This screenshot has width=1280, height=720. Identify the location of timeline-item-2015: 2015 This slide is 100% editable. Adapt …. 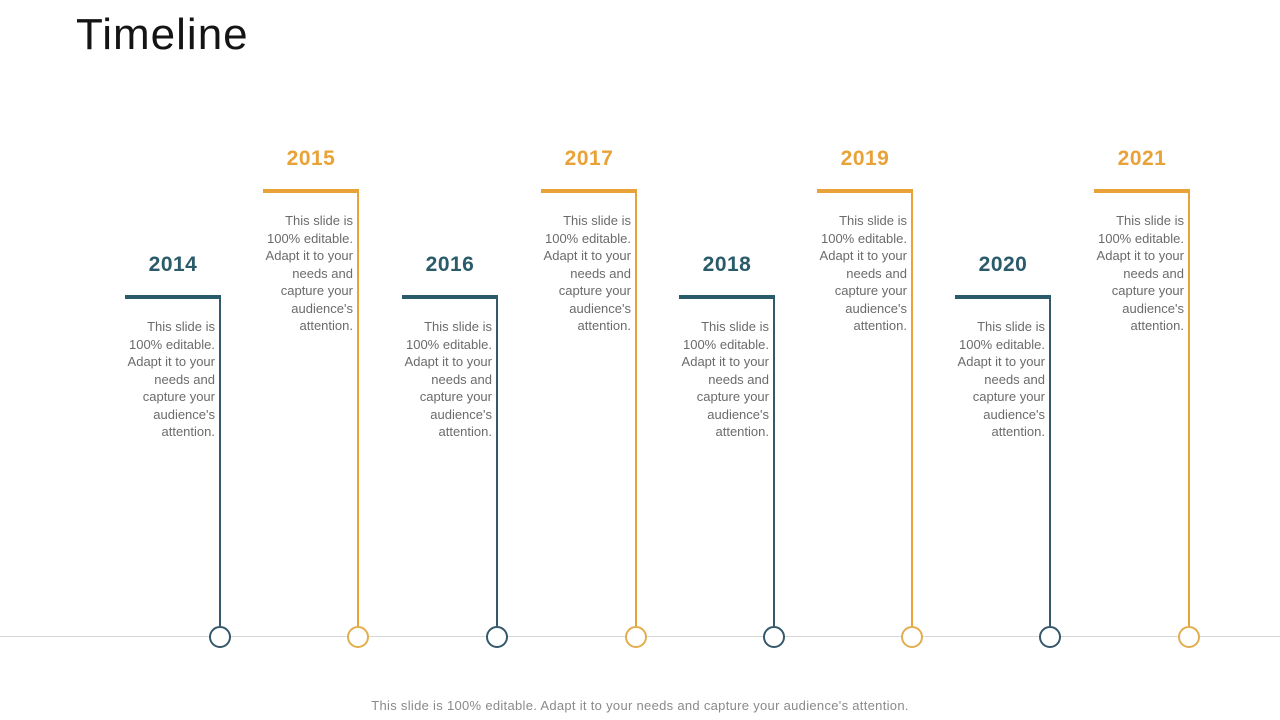
(311, 240).